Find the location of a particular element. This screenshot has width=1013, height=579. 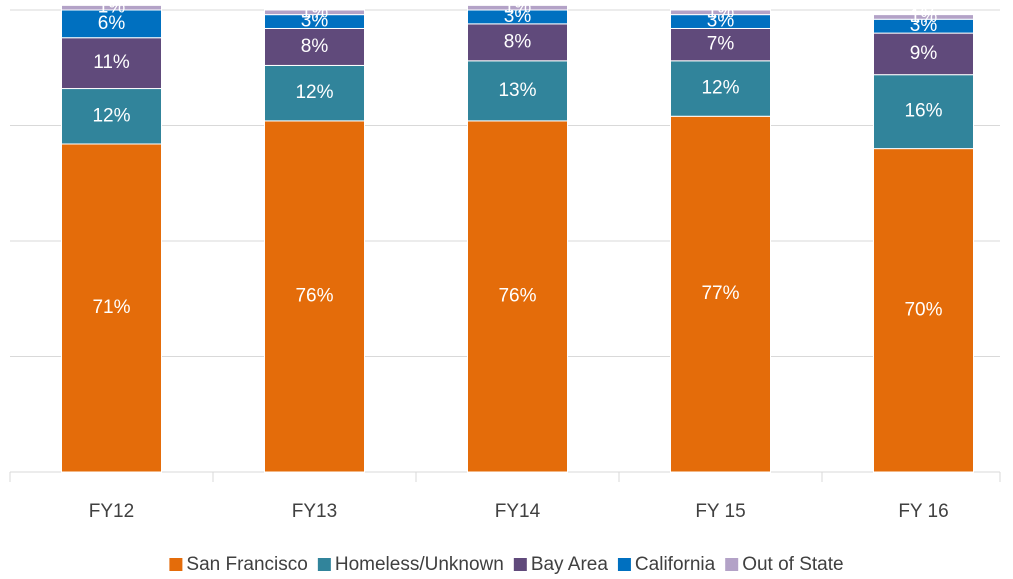

data-label: 71% is located at coordinates (111, 307).